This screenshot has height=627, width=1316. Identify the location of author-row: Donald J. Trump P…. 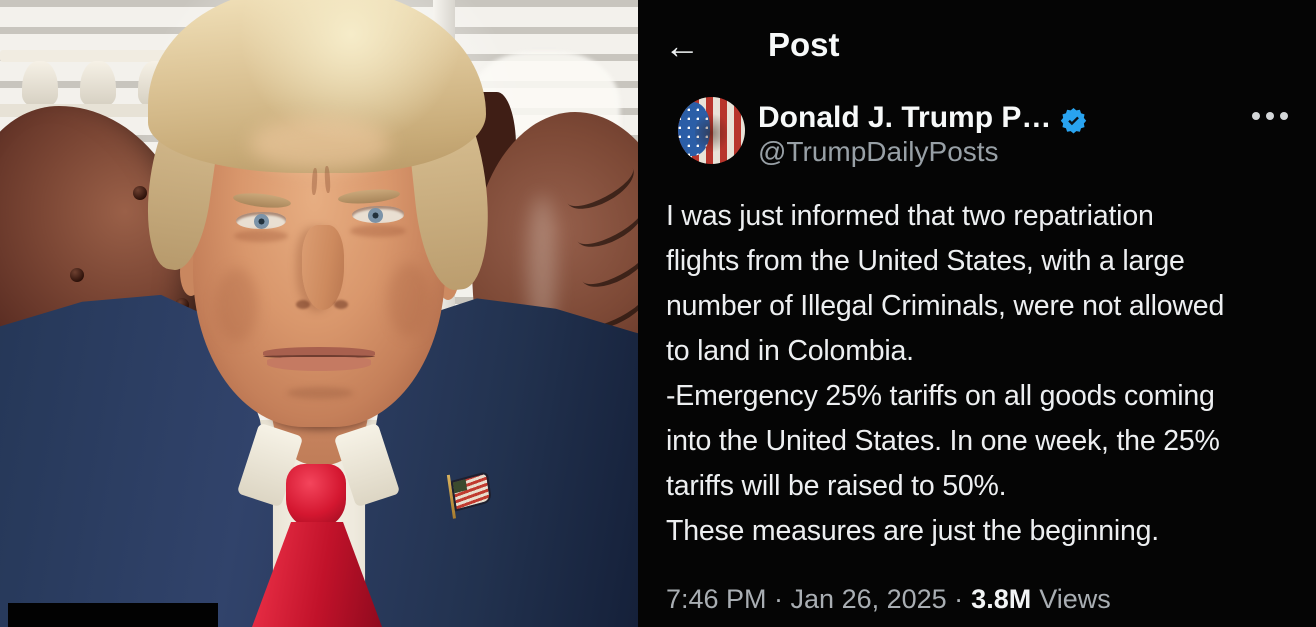
(922, 118).